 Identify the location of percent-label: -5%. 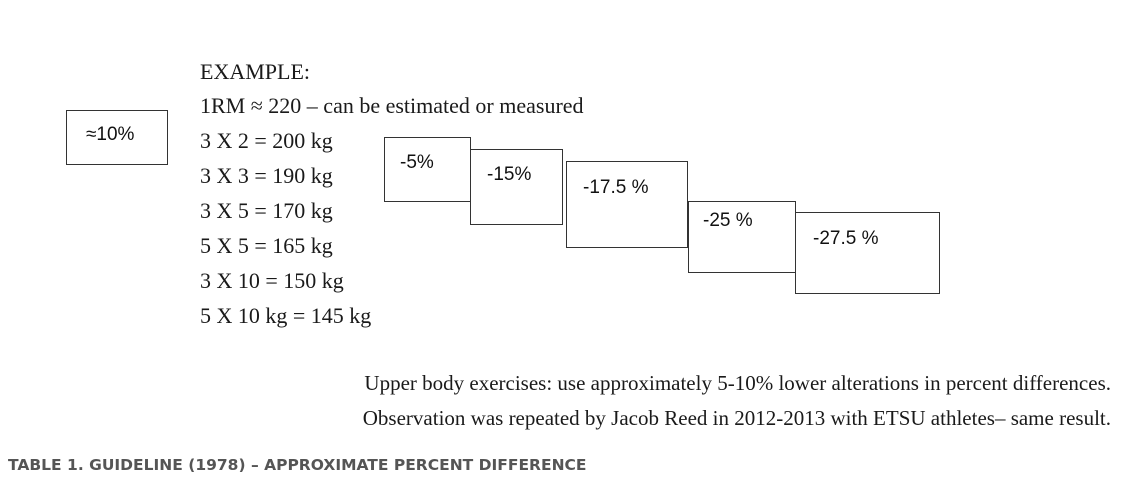
(417, 162).